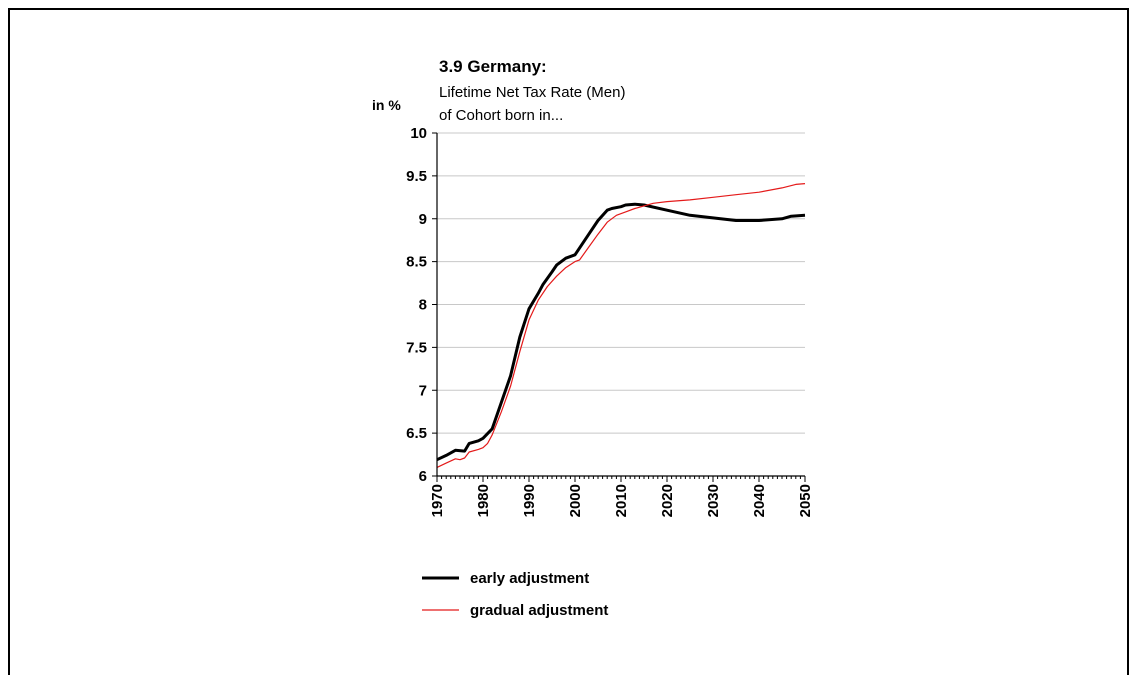 The width and height of the screenshot is (1131, 675). What do you see at coordinates (575, 500) in the screenshot?
I see `x-tick-label: 2000` at bounding box center [575, 500].